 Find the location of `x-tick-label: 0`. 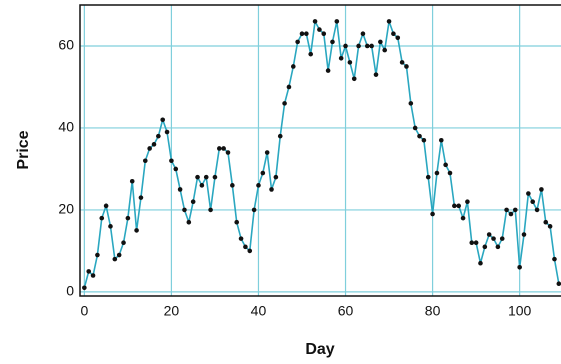

x-tick-label: 0 is located at coordinates (84, 311).